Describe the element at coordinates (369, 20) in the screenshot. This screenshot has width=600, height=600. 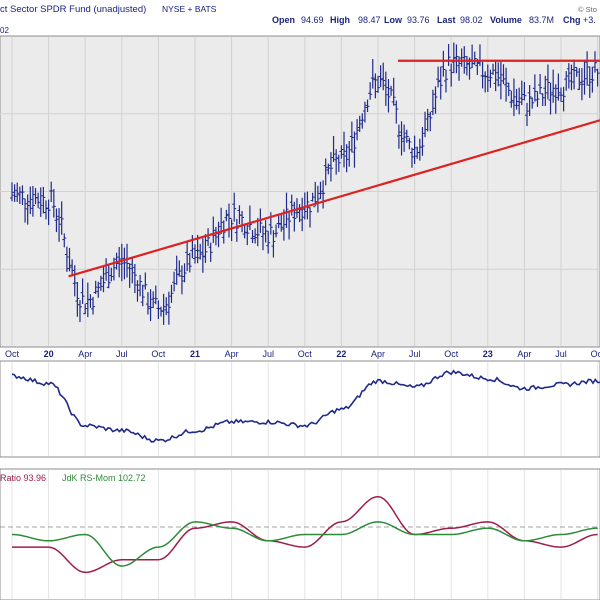
I see `high-value: 98.47` at that location.